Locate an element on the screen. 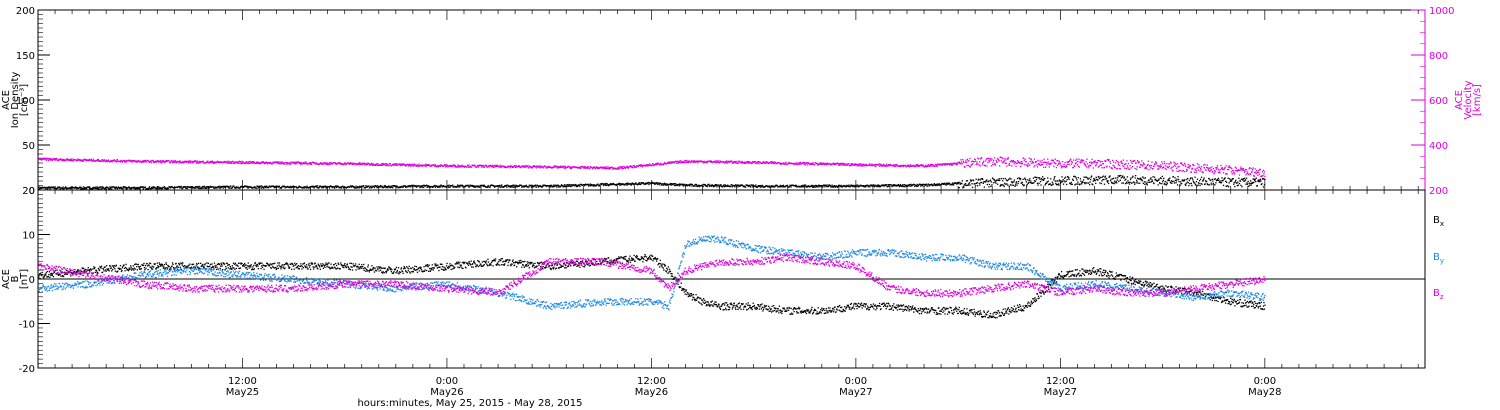 The width and height of the screenshot is (1500, 410). top-data is located at coordinates (652, 173).